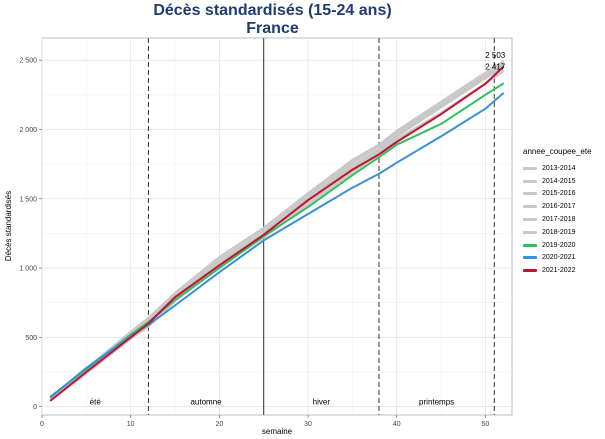  Describe the element at coordinates (8, 226) in the screenshot. I see `y-axis-title: Décès standardisés` at that location.